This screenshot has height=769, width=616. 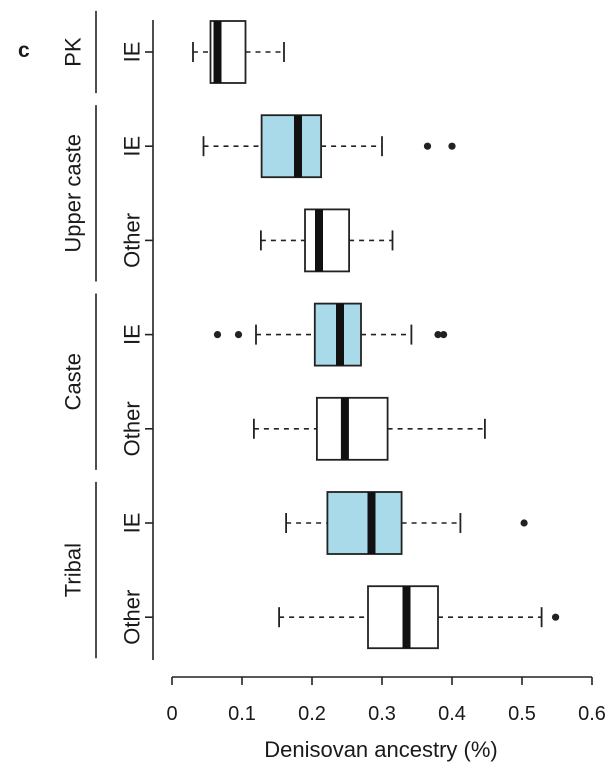 What do you see at coordinates (386, 701) in the screenshot?
I see `x-ticks: 0 0.1 0.2 0.3 0.4 0.5 0.6` at bounding box center [386, 701].